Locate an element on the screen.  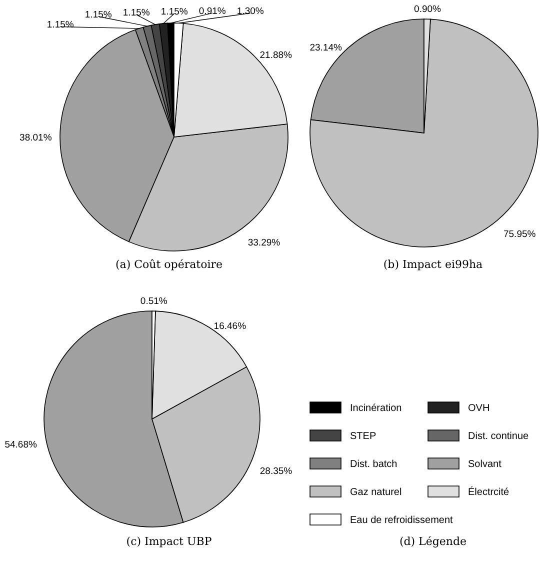
legend-label: STEP is located at coordinates (363, 436).